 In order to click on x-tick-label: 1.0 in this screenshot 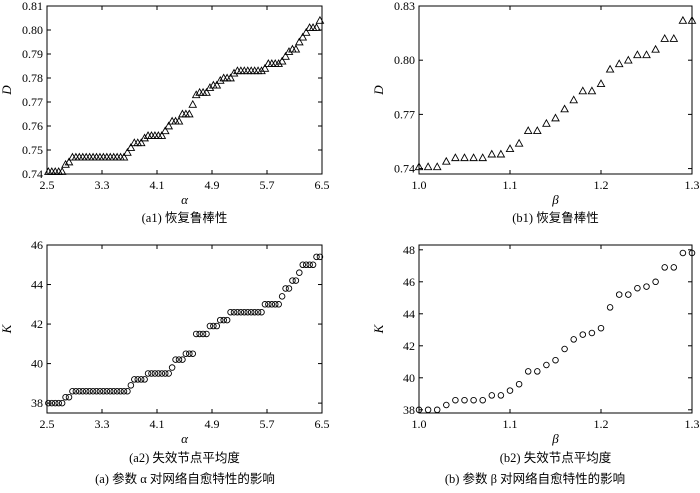, I will do `click(419, 424)`.